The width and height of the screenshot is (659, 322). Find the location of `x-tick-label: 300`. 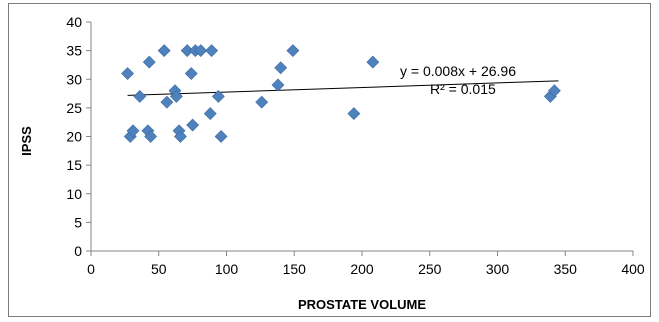

x-tick-label: 300 is located at coordinates (498, 269).